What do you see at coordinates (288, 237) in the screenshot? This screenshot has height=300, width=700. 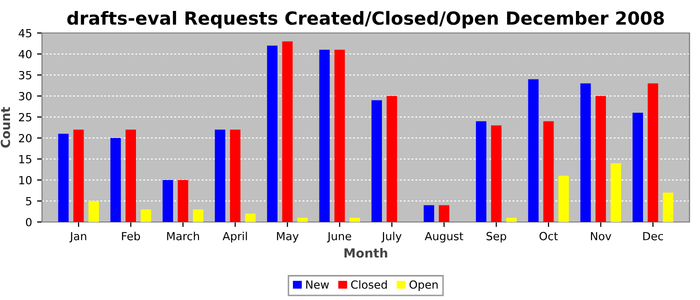 I see `x-tick-label: May` at bounding box center [288, 237].